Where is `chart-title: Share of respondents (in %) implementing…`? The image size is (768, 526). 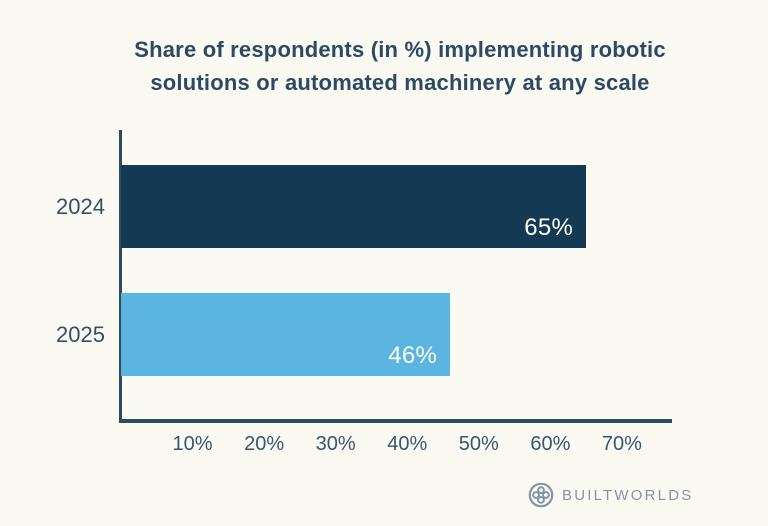 chart-title: Share of respondents (in %) implementing… is located at coordinates (400, 66).